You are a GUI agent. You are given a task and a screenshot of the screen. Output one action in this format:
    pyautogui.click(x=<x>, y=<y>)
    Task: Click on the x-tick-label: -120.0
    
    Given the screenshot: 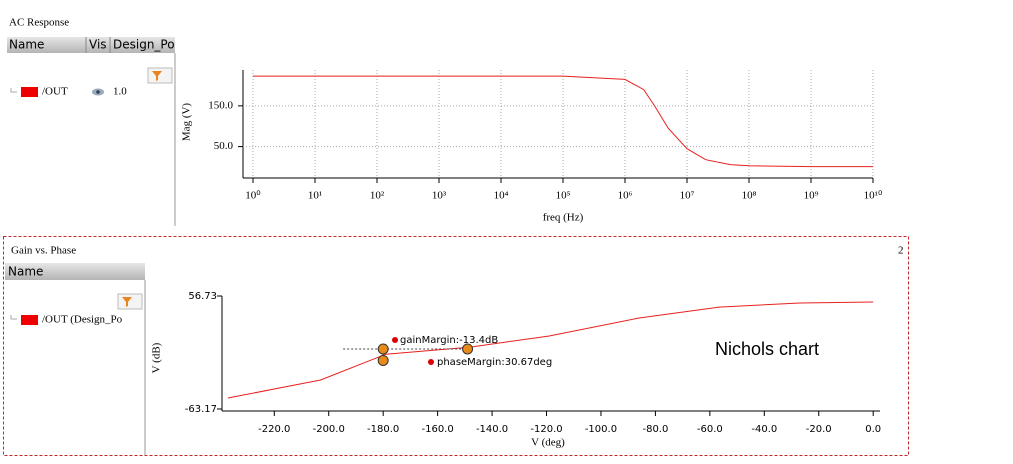 What is the action you would take?
    pyautogui.click(x=546, y=429)
    